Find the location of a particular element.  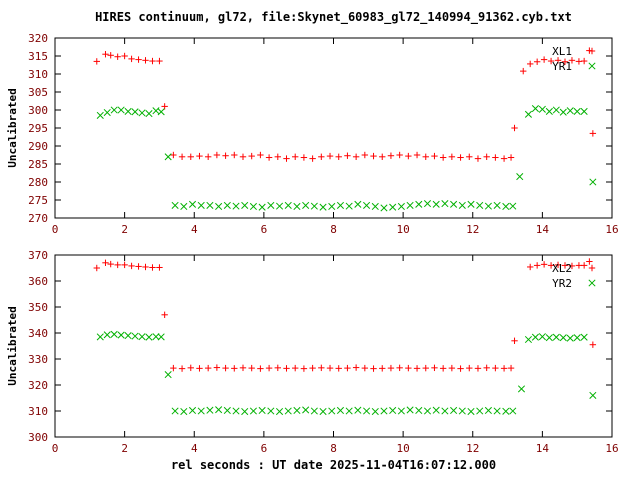

svg-text: 340 is located at coordinates (38, 333).